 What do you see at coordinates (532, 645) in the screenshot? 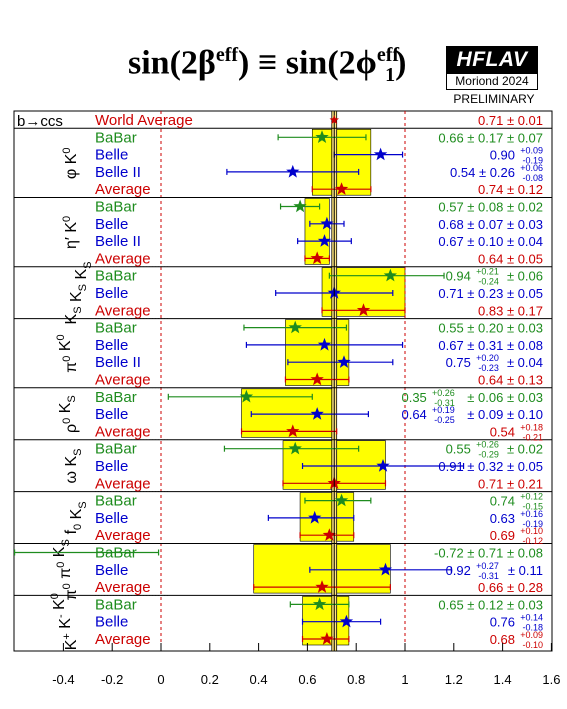
I see `value-err-down: -0.10` at bounding box center [532, 645].